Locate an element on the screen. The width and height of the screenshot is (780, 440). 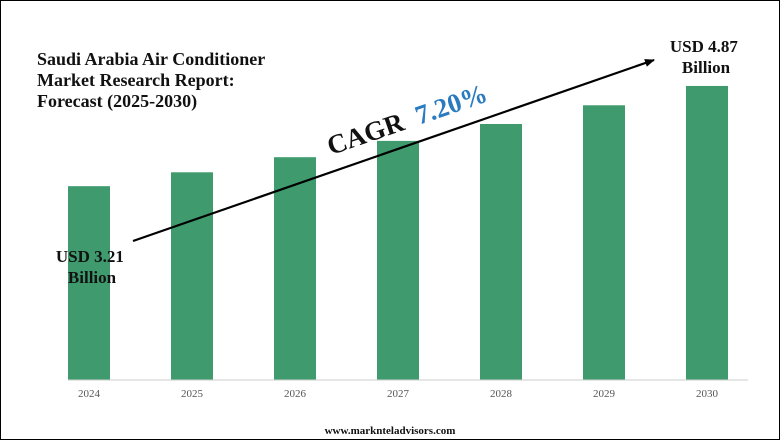
chart-title-line-1: Saudi Arabia Air Conditioner is located at coordinates (151, 59).